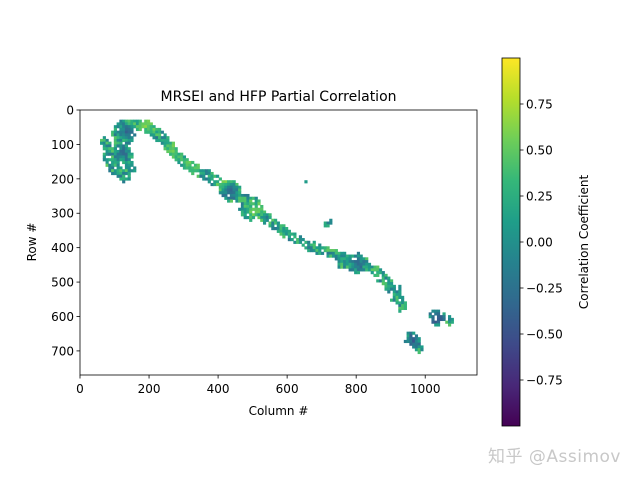 The image size is (640, 480). What do you see at coordinates (278, 97) in the screenshot?
I see `chart-title: MRSEI and HFP Partial Correlation` at bounding box center [278, 97].